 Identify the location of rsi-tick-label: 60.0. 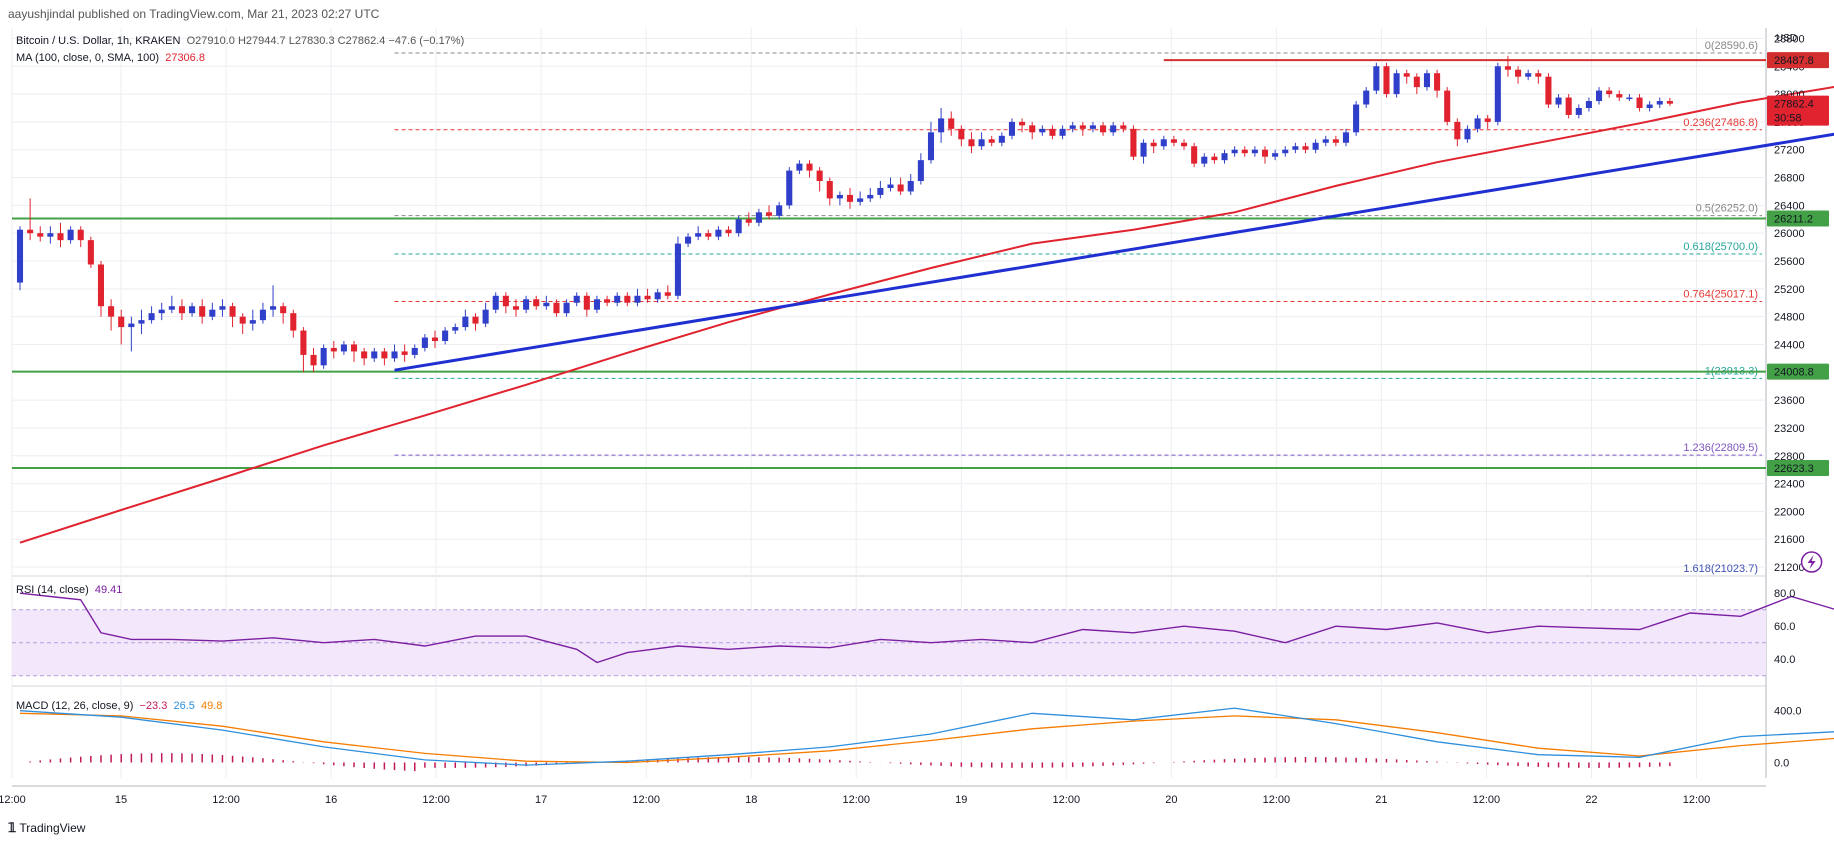
(1784, 627).